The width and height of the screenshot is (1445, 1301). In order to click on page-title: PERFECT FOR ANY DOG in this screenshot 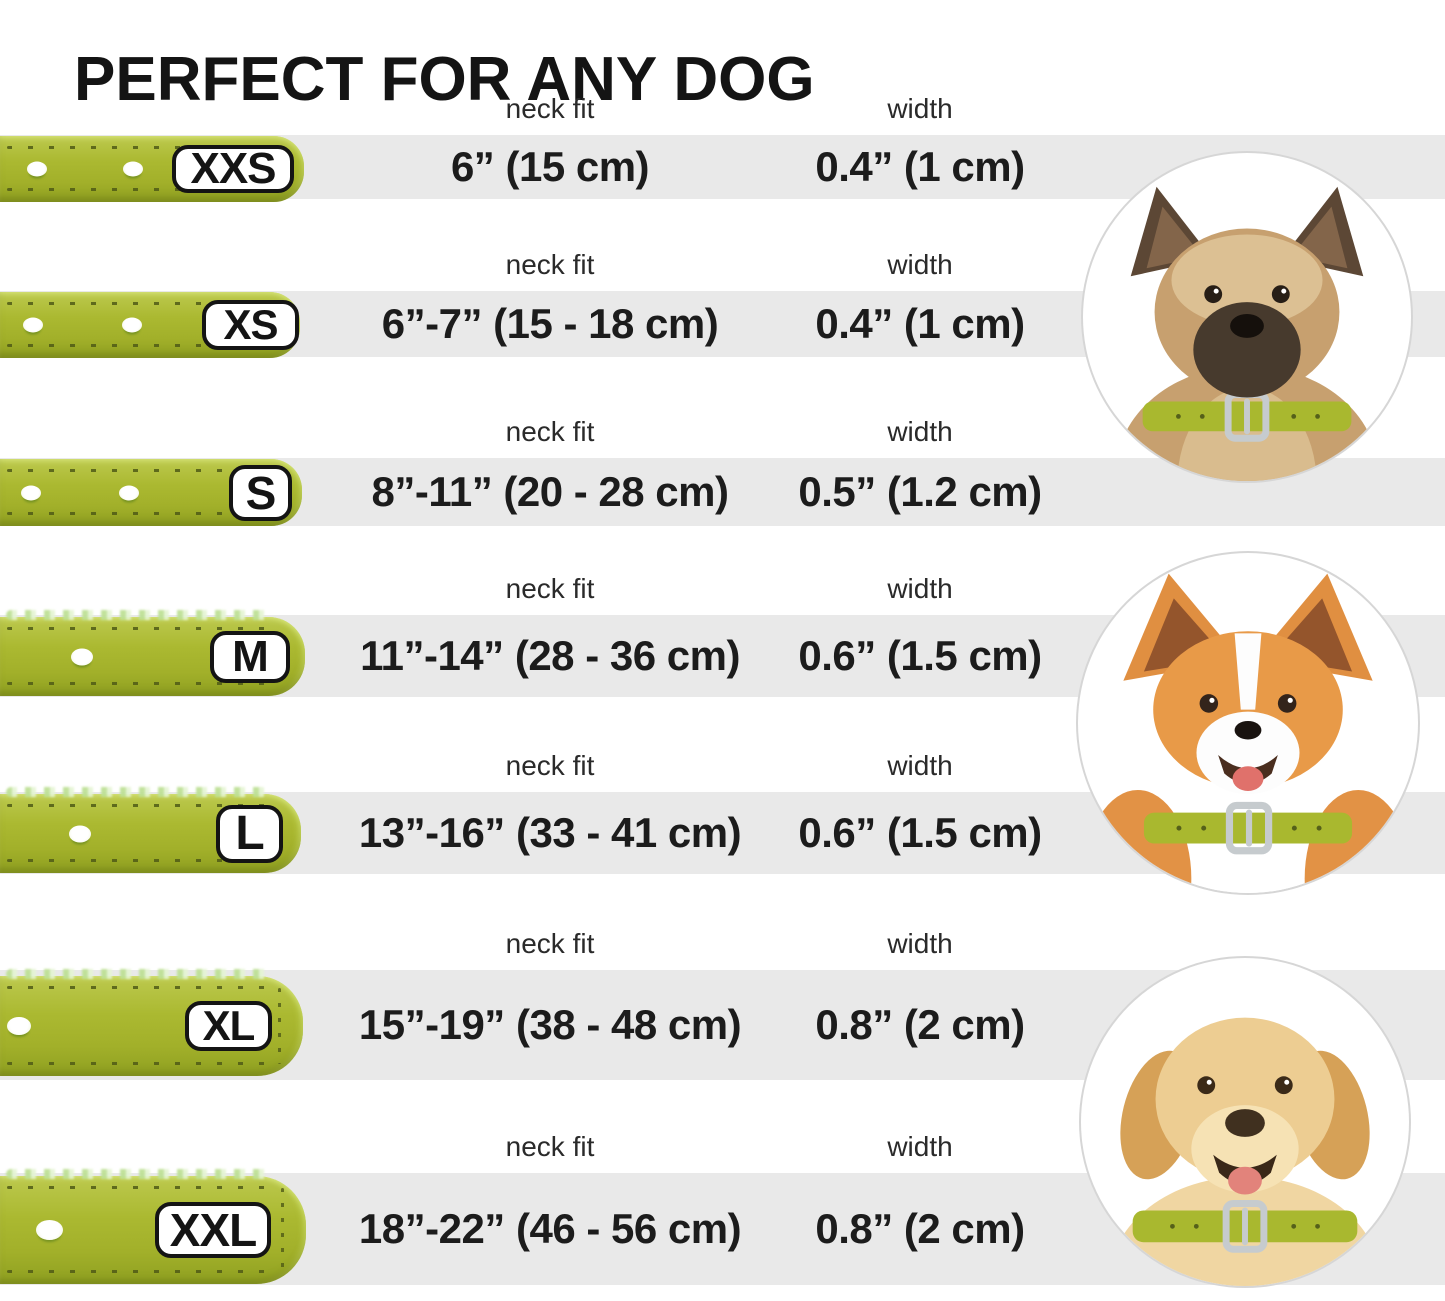, I will do `click(444, 79)`.